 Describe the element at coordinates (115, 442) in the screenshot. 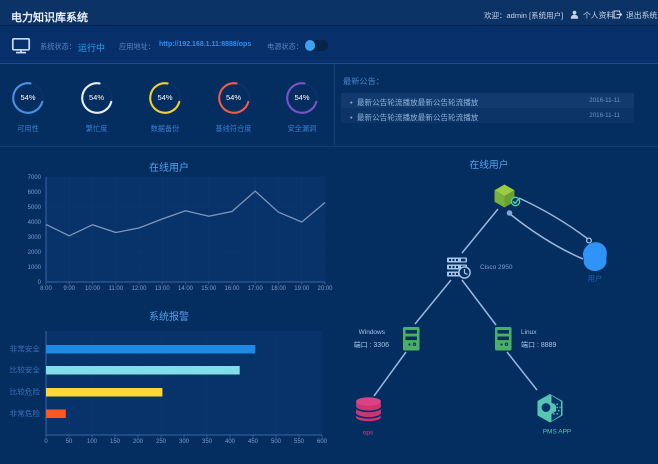

I see `svg-text: 150` at that location.